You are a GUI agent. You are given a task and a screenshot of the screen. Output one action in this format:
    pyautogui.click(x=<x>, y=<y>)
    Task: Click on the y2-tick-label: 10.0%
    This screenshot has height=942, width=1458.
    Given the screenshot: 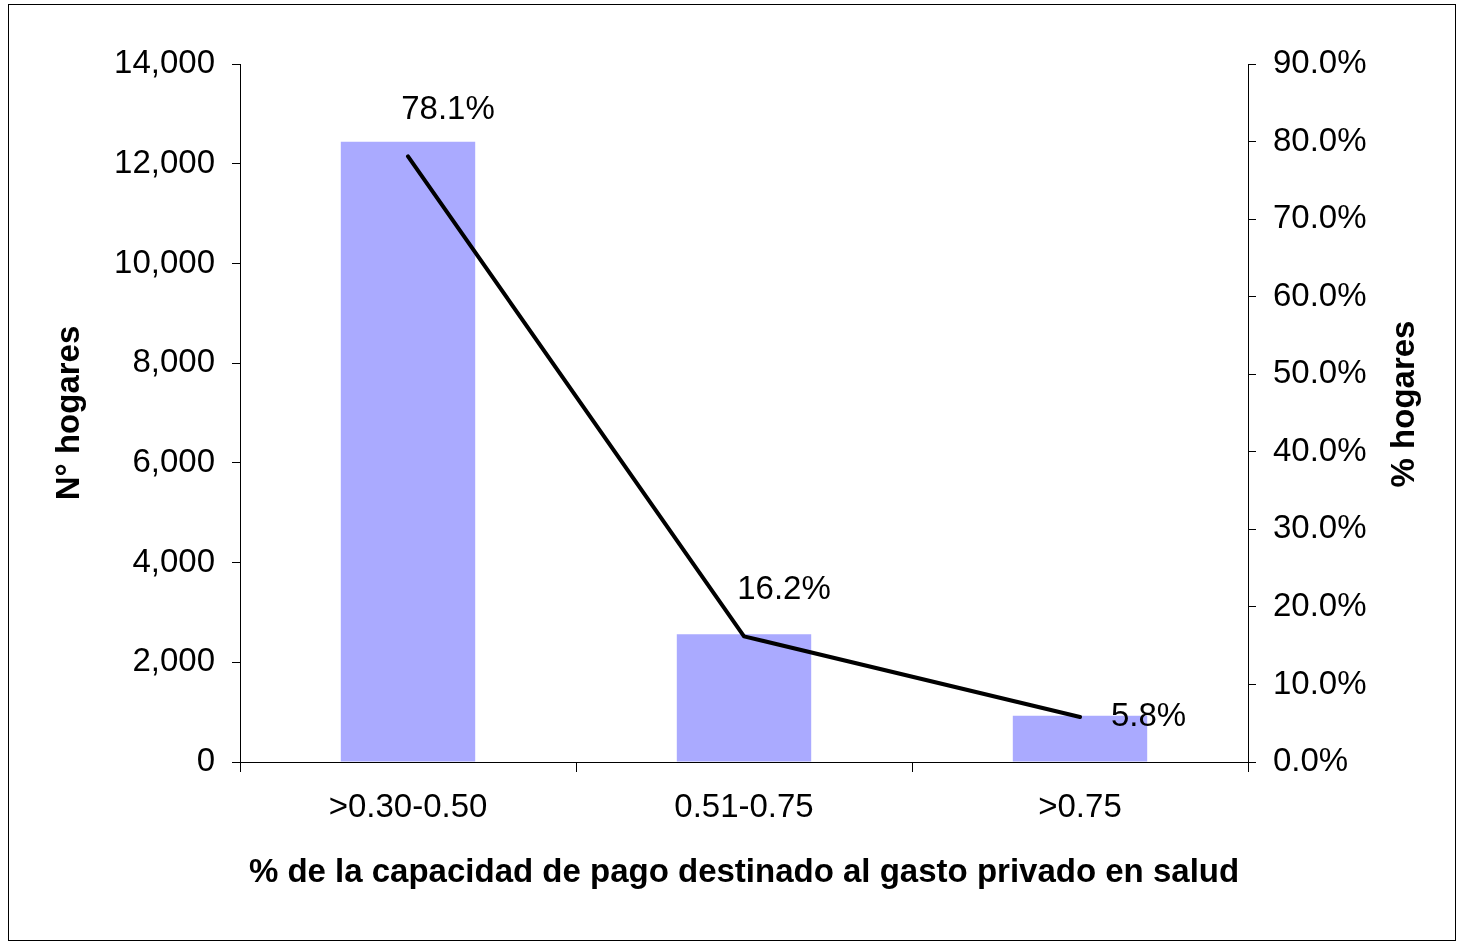 What is the action you would take?
    pyautogui.click(x=1320, y=682)
    